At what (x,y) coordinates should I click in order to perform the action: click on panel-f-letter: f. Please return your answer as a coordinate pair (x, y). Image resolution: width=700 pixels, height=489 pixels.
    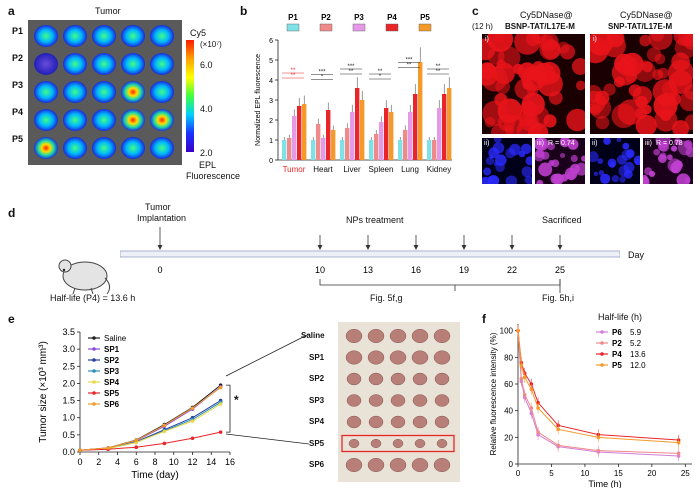
    Looking at the image, I should click on (484, 319).